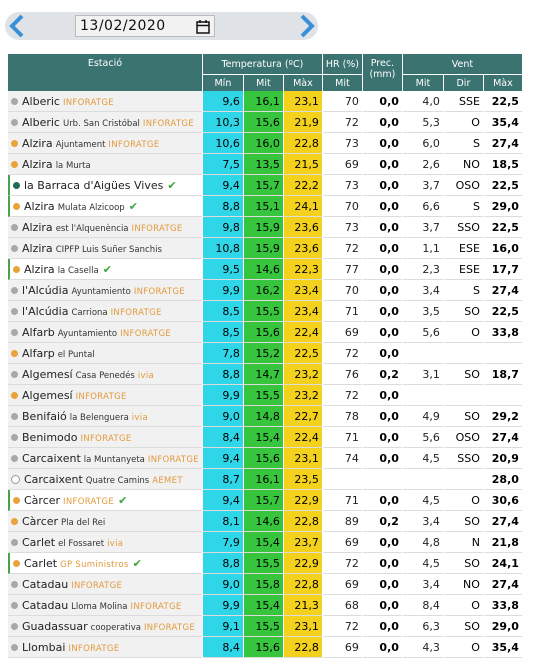  I want to click on calendar-icon, so click(203, 26).